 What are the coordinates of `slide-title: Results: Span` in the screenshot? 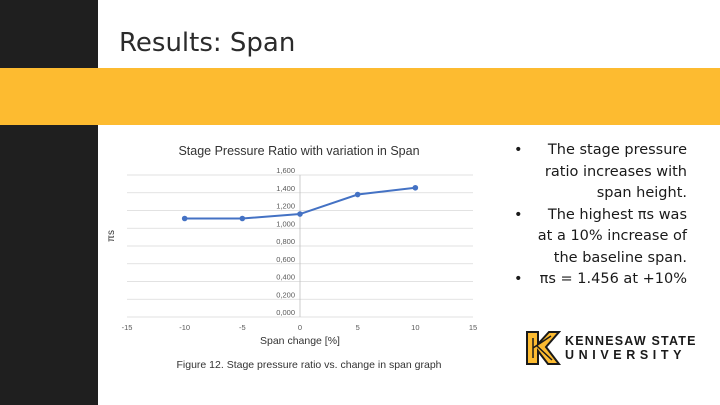 It's located at (207, 43).